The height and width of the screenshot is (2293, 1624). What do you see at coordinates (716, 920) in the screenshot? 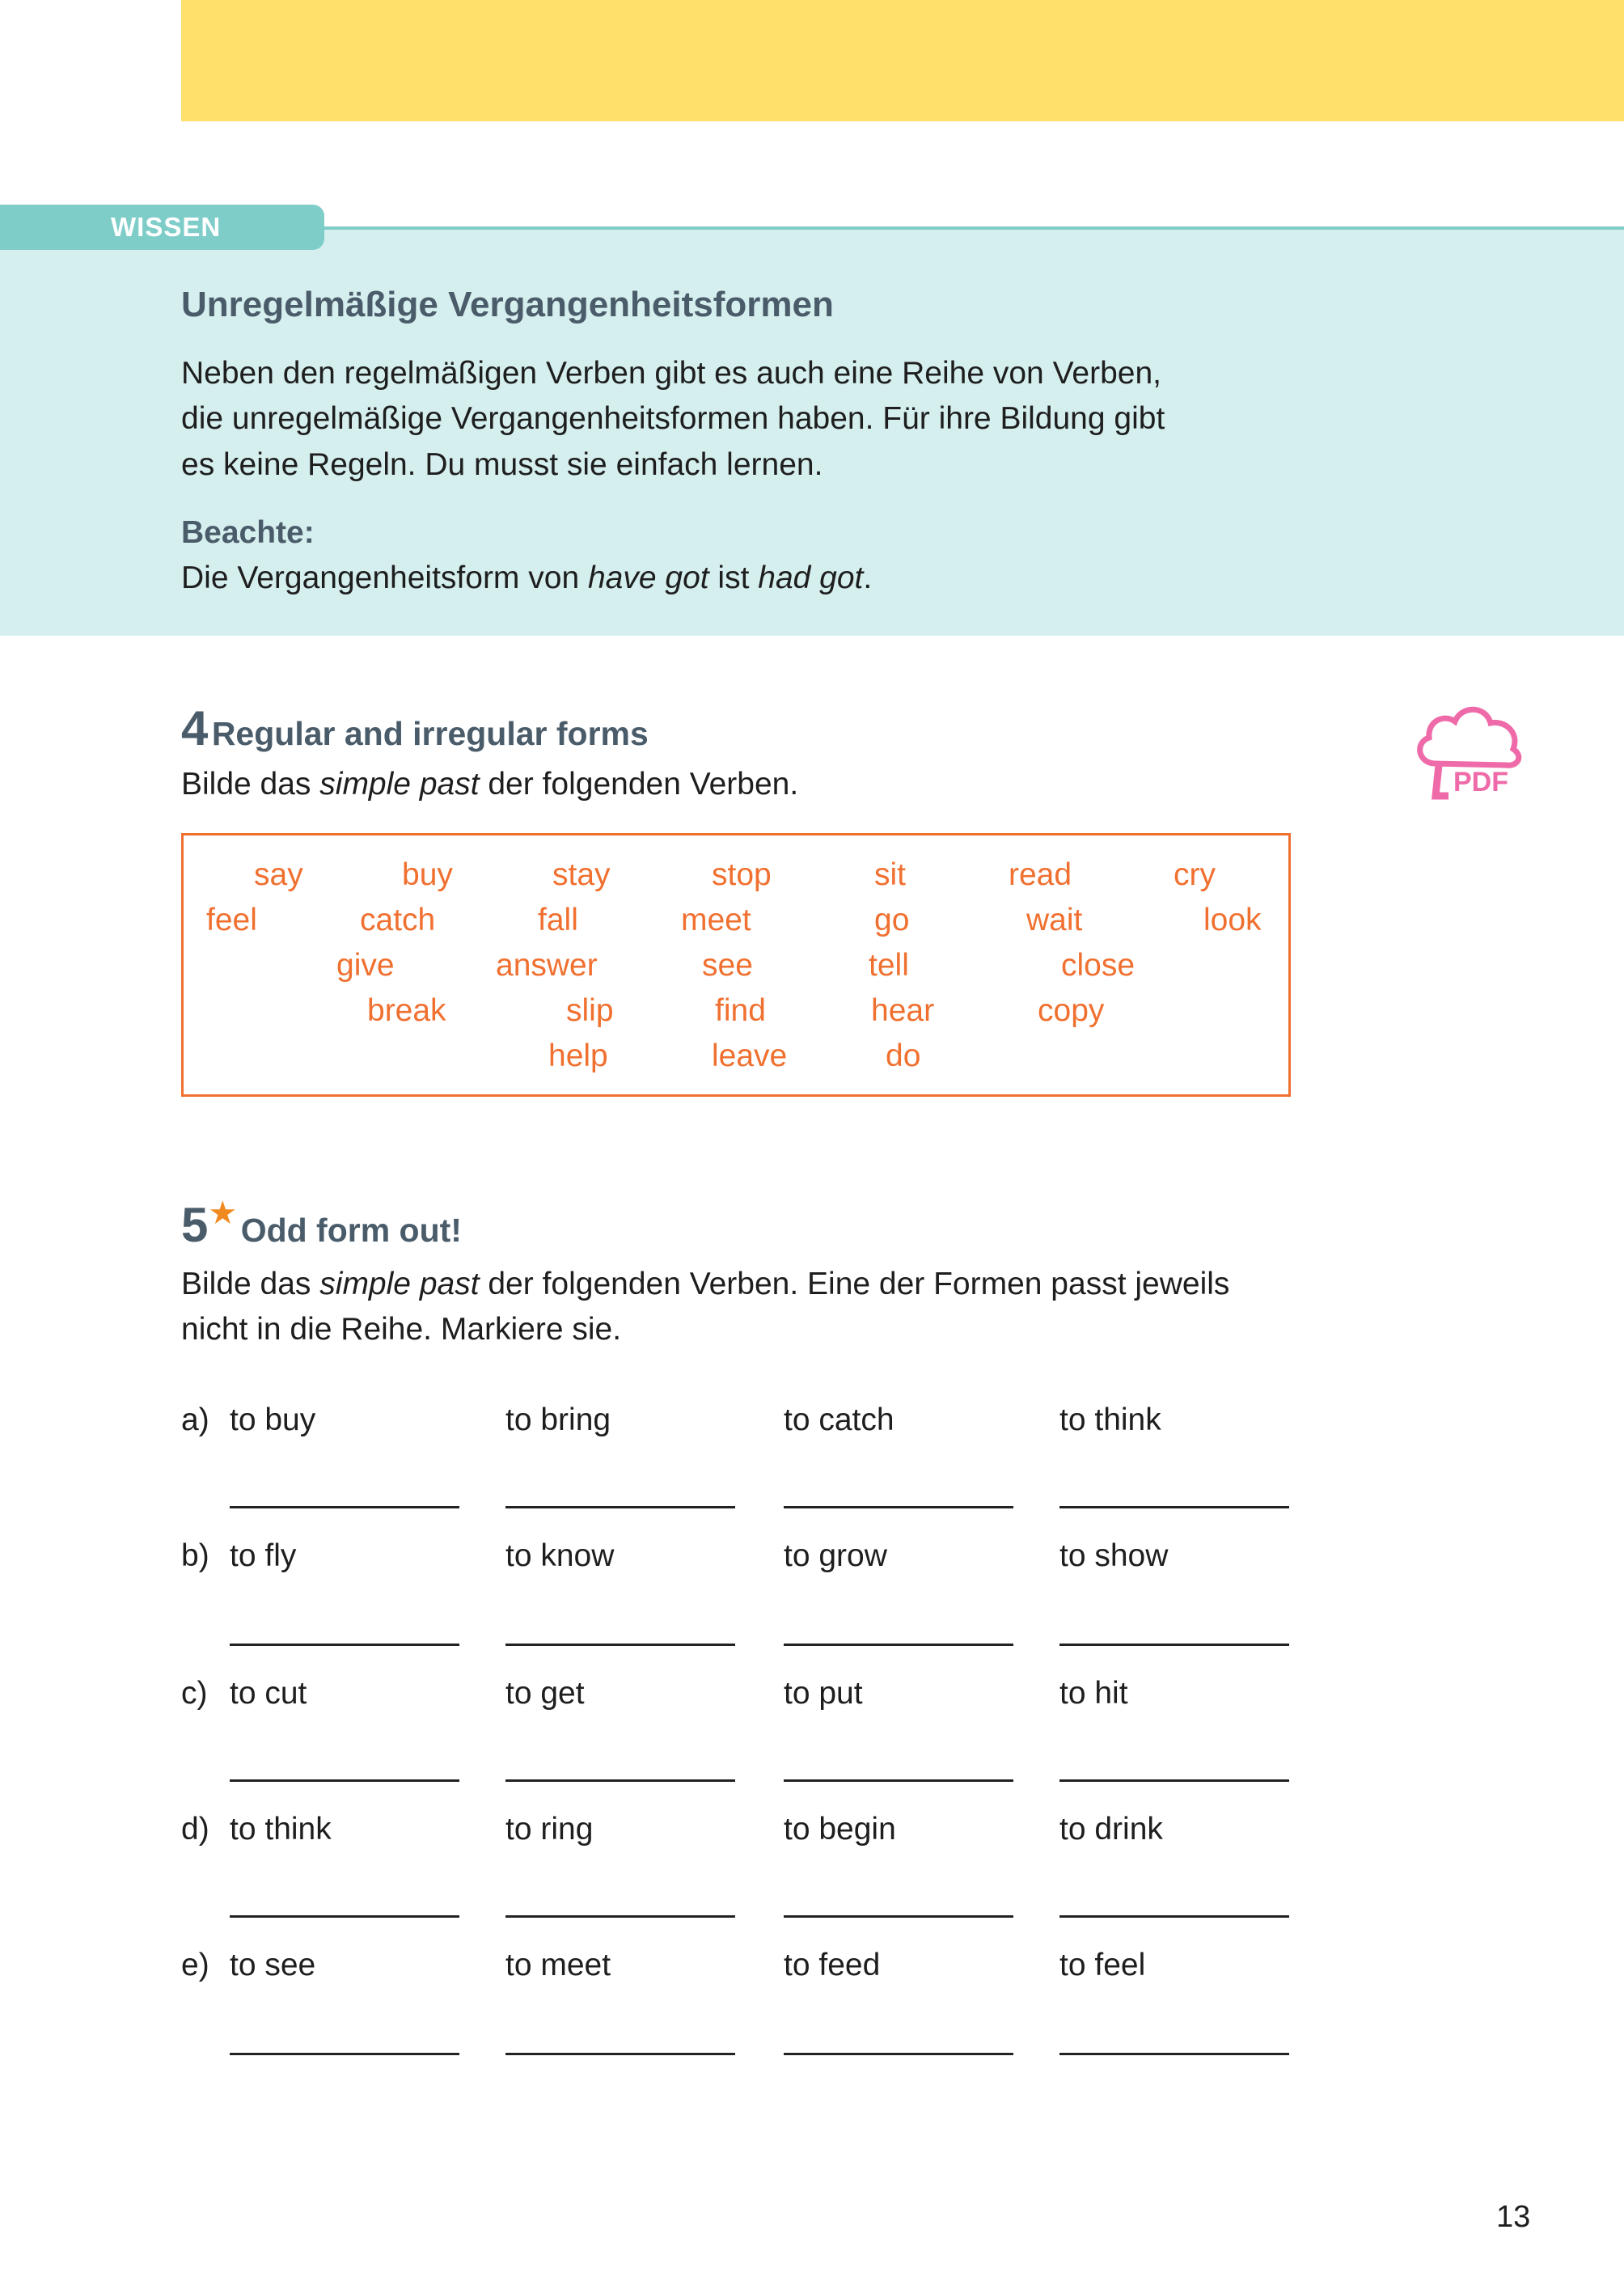
I see `verb-word: meet` at bounding box center [716, 920].